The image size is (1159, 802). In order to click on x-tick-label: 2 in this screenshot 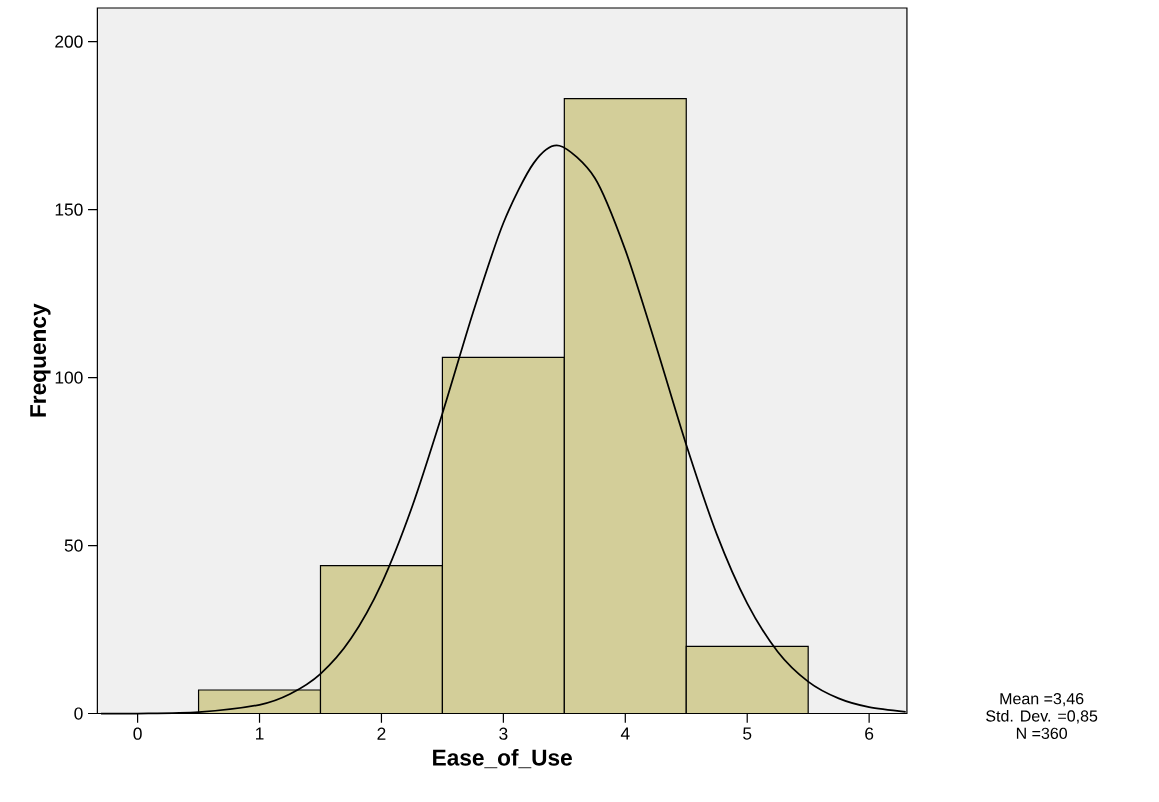, I will do `click(381, 733)`.